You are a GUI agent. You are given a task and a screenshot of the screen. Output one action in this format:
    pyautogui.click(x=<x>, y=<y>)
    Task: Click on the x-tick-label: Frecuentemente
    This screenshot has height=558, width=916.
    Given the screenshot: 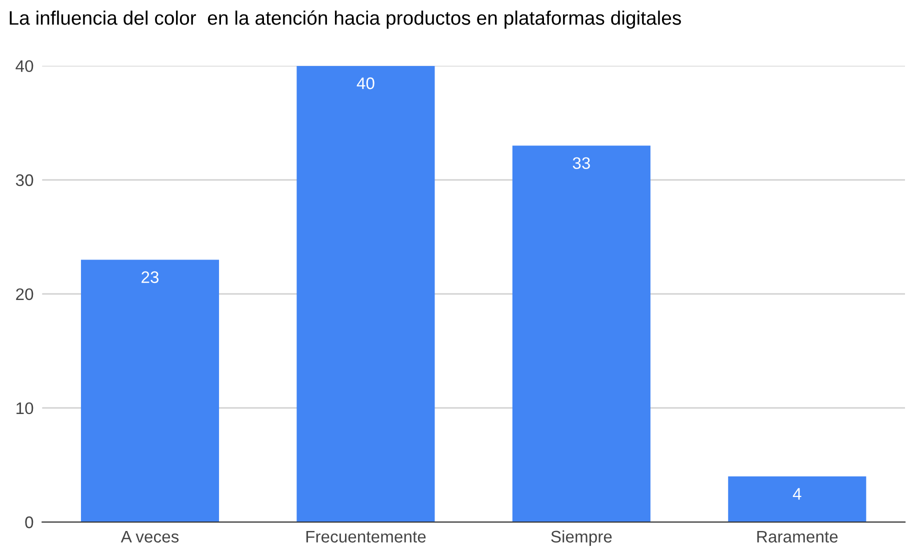 What is the action you would take?
    pyautogui.click(x=366, y=536)
    